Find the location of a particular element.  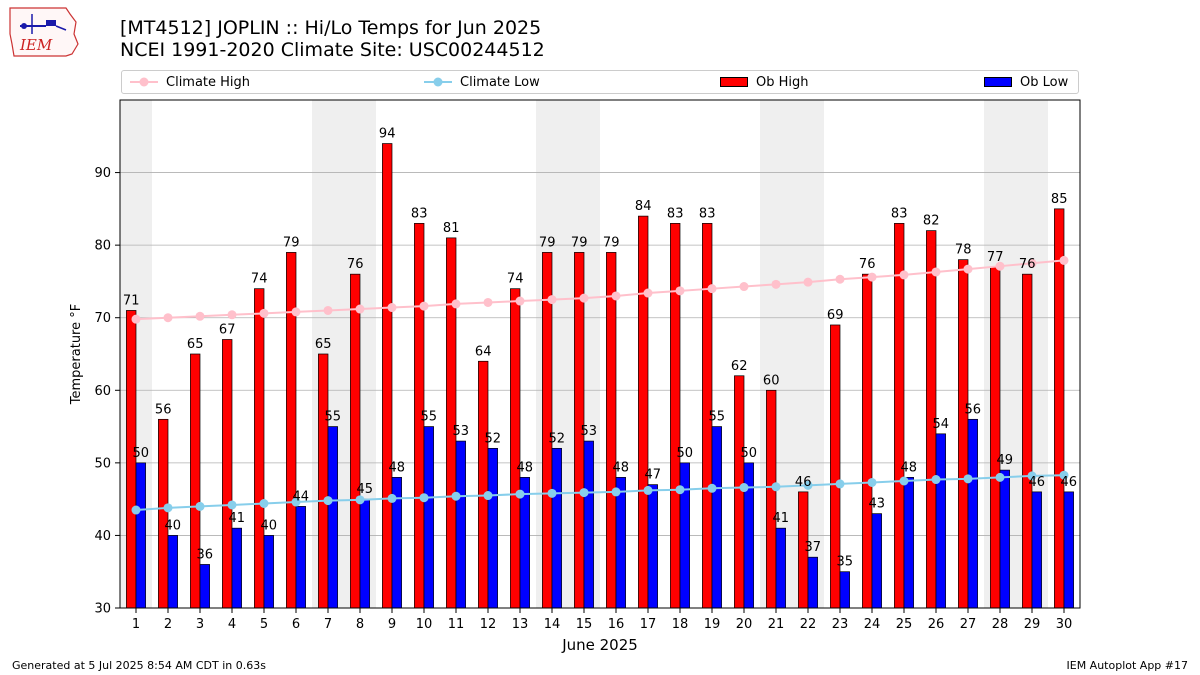

ob-high-label-10: 83 is located at coordinates (419, 213).